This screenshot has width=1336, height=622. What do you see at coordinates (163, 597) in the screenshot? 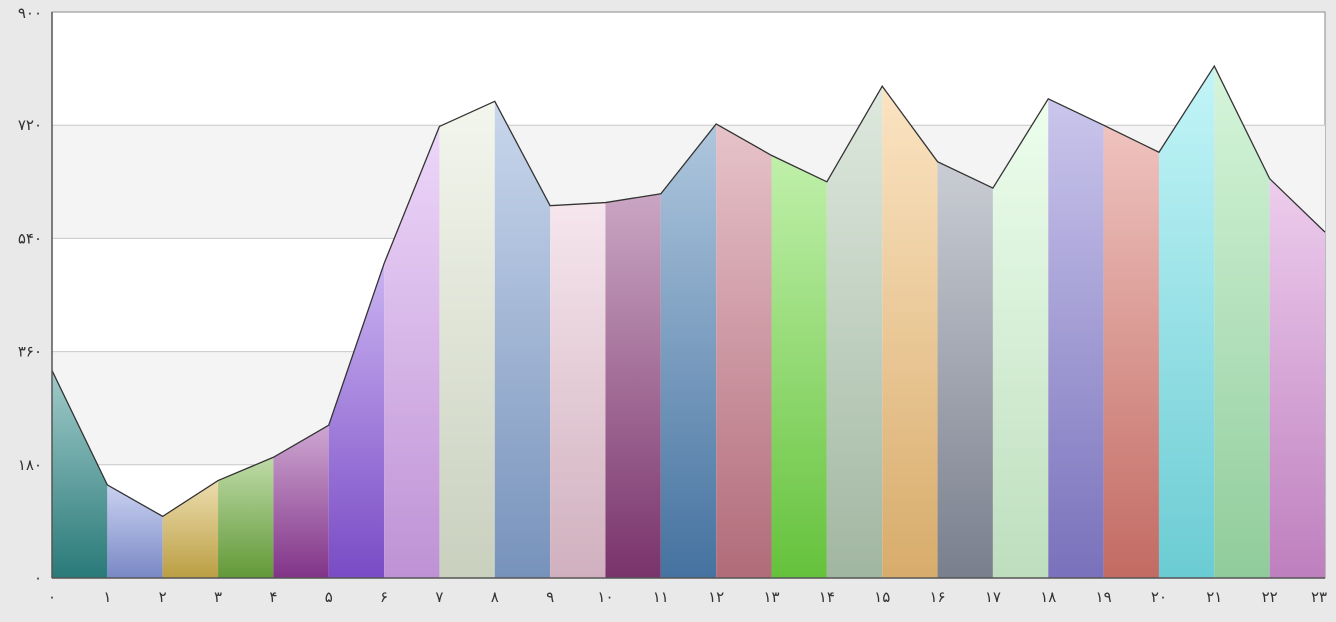
I see `x-tick-label: ۲` at bounding box center [163, 597].